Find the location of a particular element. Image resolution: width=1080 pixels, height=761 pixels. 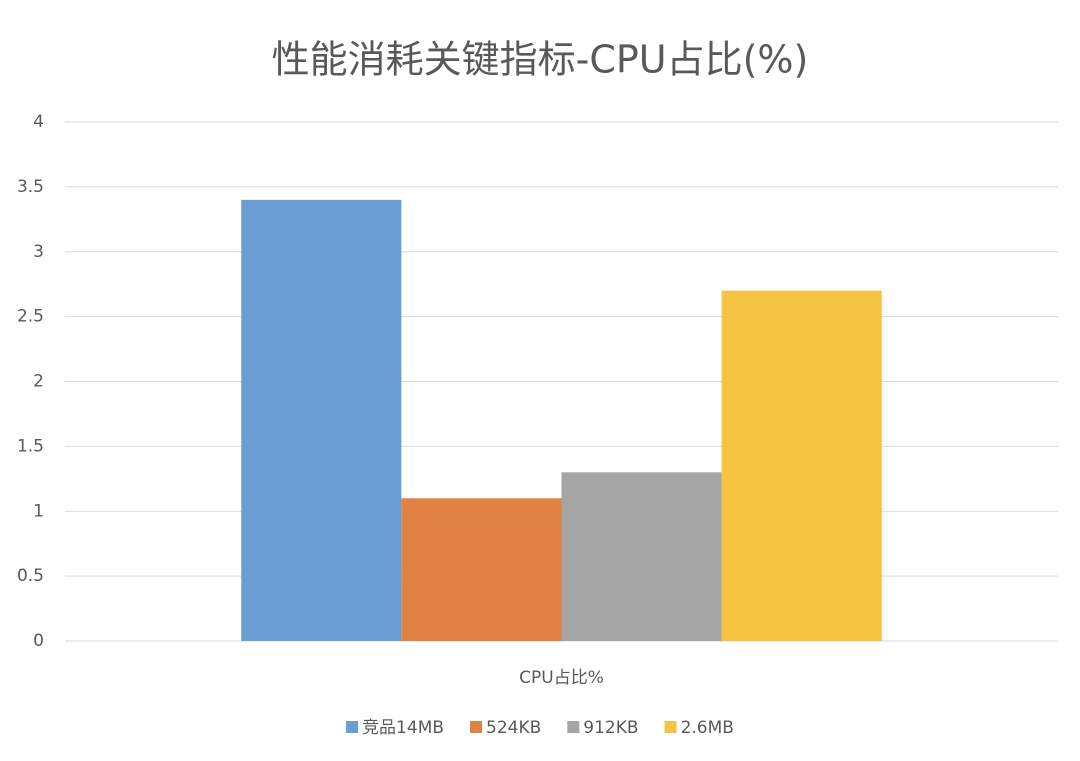

legend-label: 2.6MB is located at coordinates (707, 728).